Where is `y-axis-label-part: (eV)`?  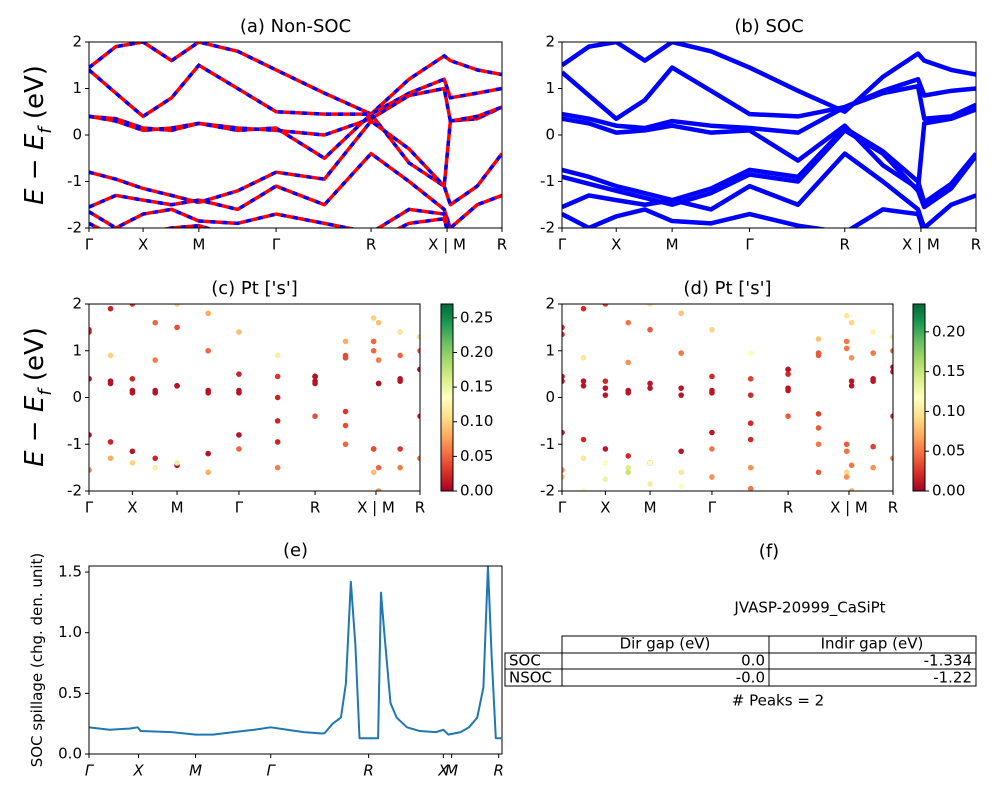
y-axis-label-part: (eV) is located at coordinates (35, 96).